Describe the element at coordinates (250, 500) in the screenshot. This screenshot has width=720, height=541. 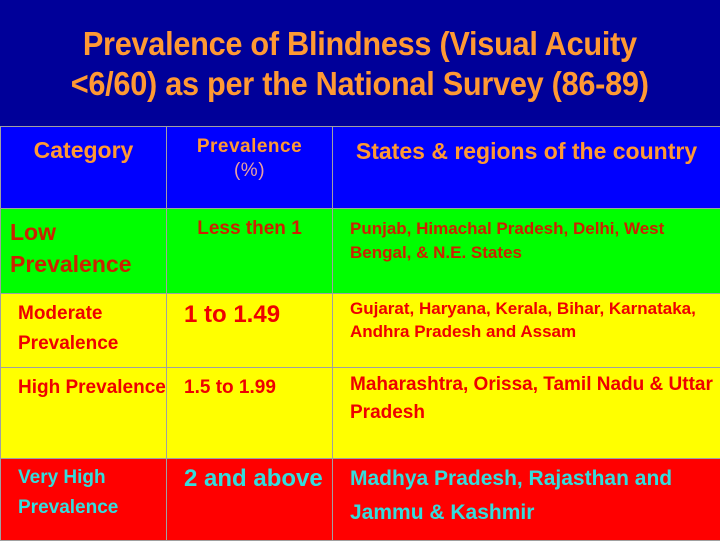
I see `cell-prevalence: 2 and above` at that location.